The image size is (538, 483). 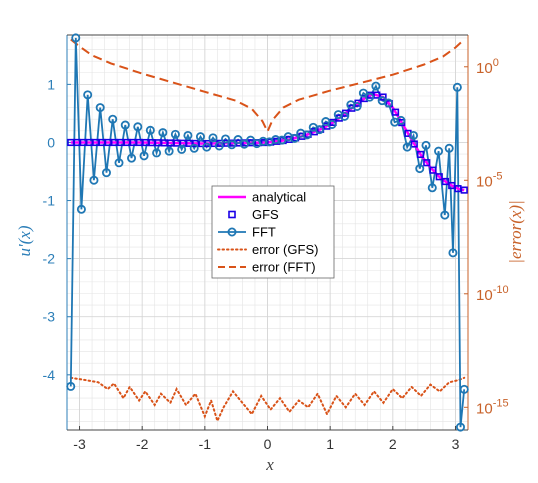 I want to click on legend-swatch-gfs, so click(x=232, y=214).